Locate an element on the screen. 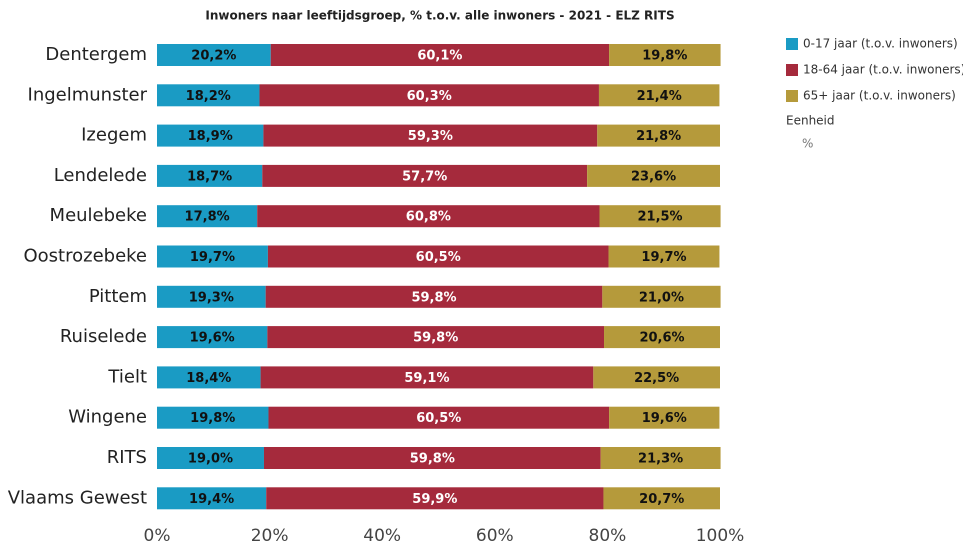 This screenshot has width=963, height=545. value-label: 60,3% is located at coordinates (429, 96).